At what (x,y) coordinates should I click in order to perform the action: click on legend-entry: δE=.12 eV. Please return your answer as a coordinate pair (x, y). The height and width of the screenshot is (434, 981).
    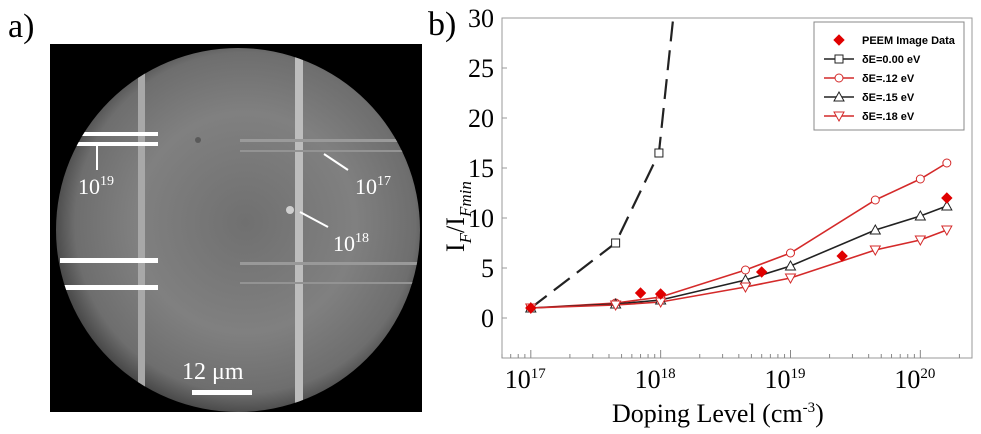
    Looking at the image, I should click on (888, 79).